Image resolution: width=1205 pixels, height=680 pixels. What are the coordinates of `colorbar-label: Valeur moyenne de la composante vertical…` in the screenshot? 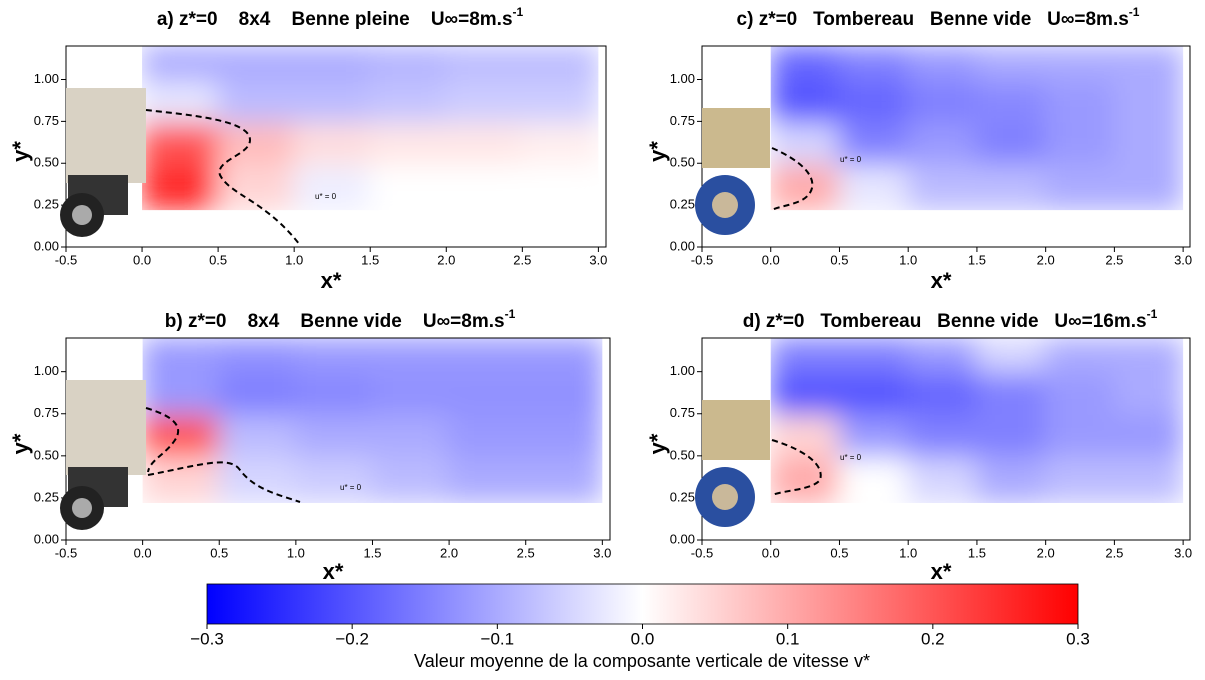 It's located at (642, 661).